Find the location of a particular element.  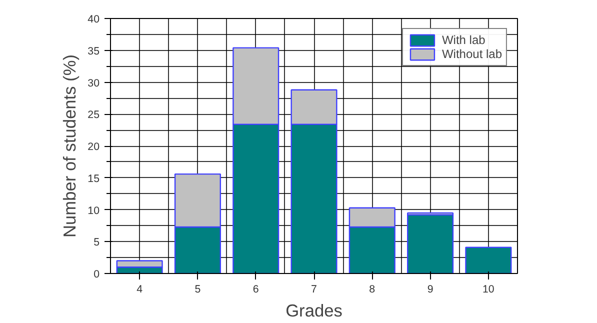

y-tick-label: 10 is located at coordinates (94, 210).